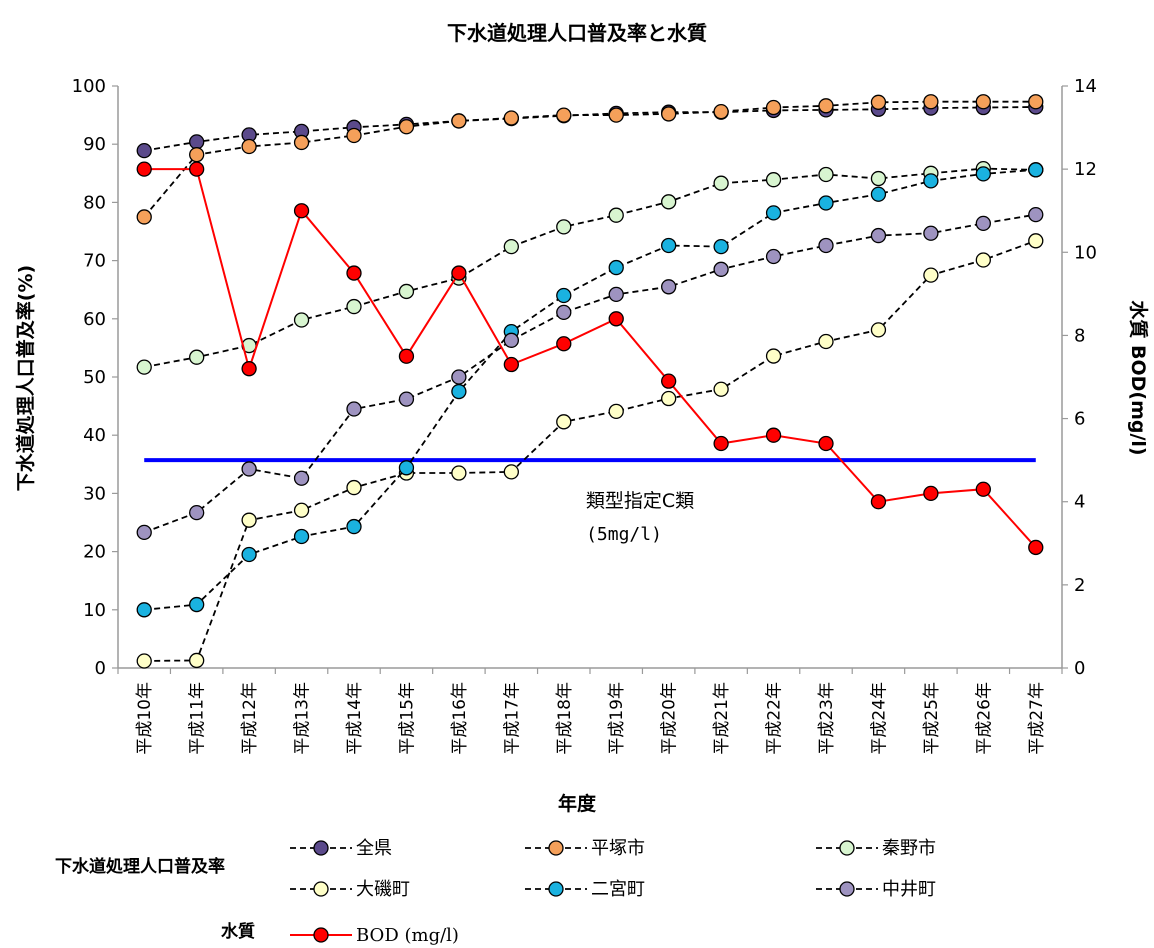 Image resolution: width=1154 pixels, height=948 pixels. I want to click on y2-tick-label: 14, so click(1085, 86).